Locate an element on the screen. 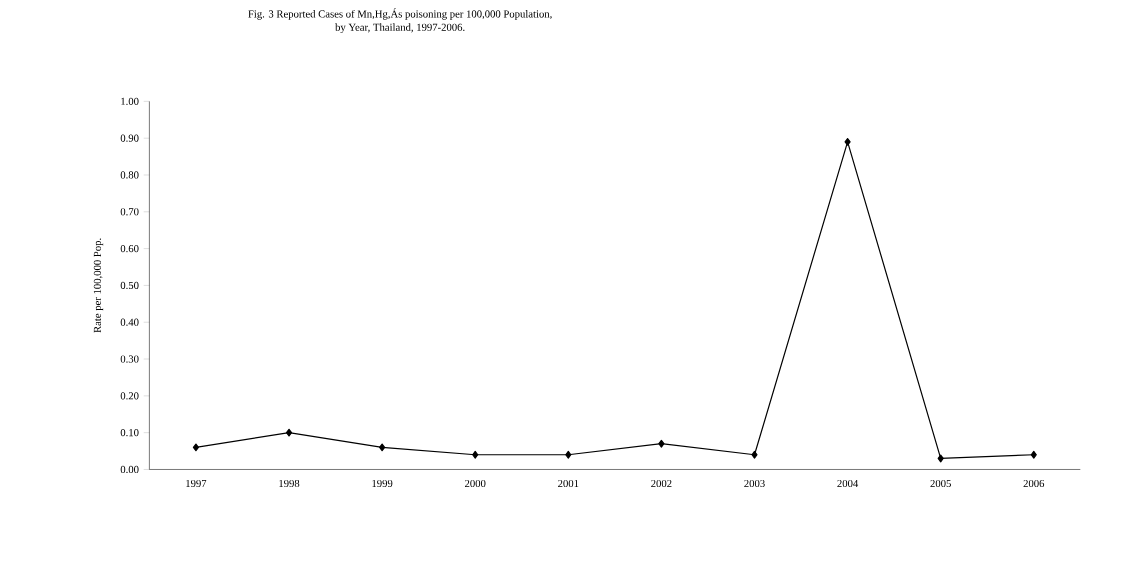  x-tick-label: 2003 is located at coordinates (754, 483).